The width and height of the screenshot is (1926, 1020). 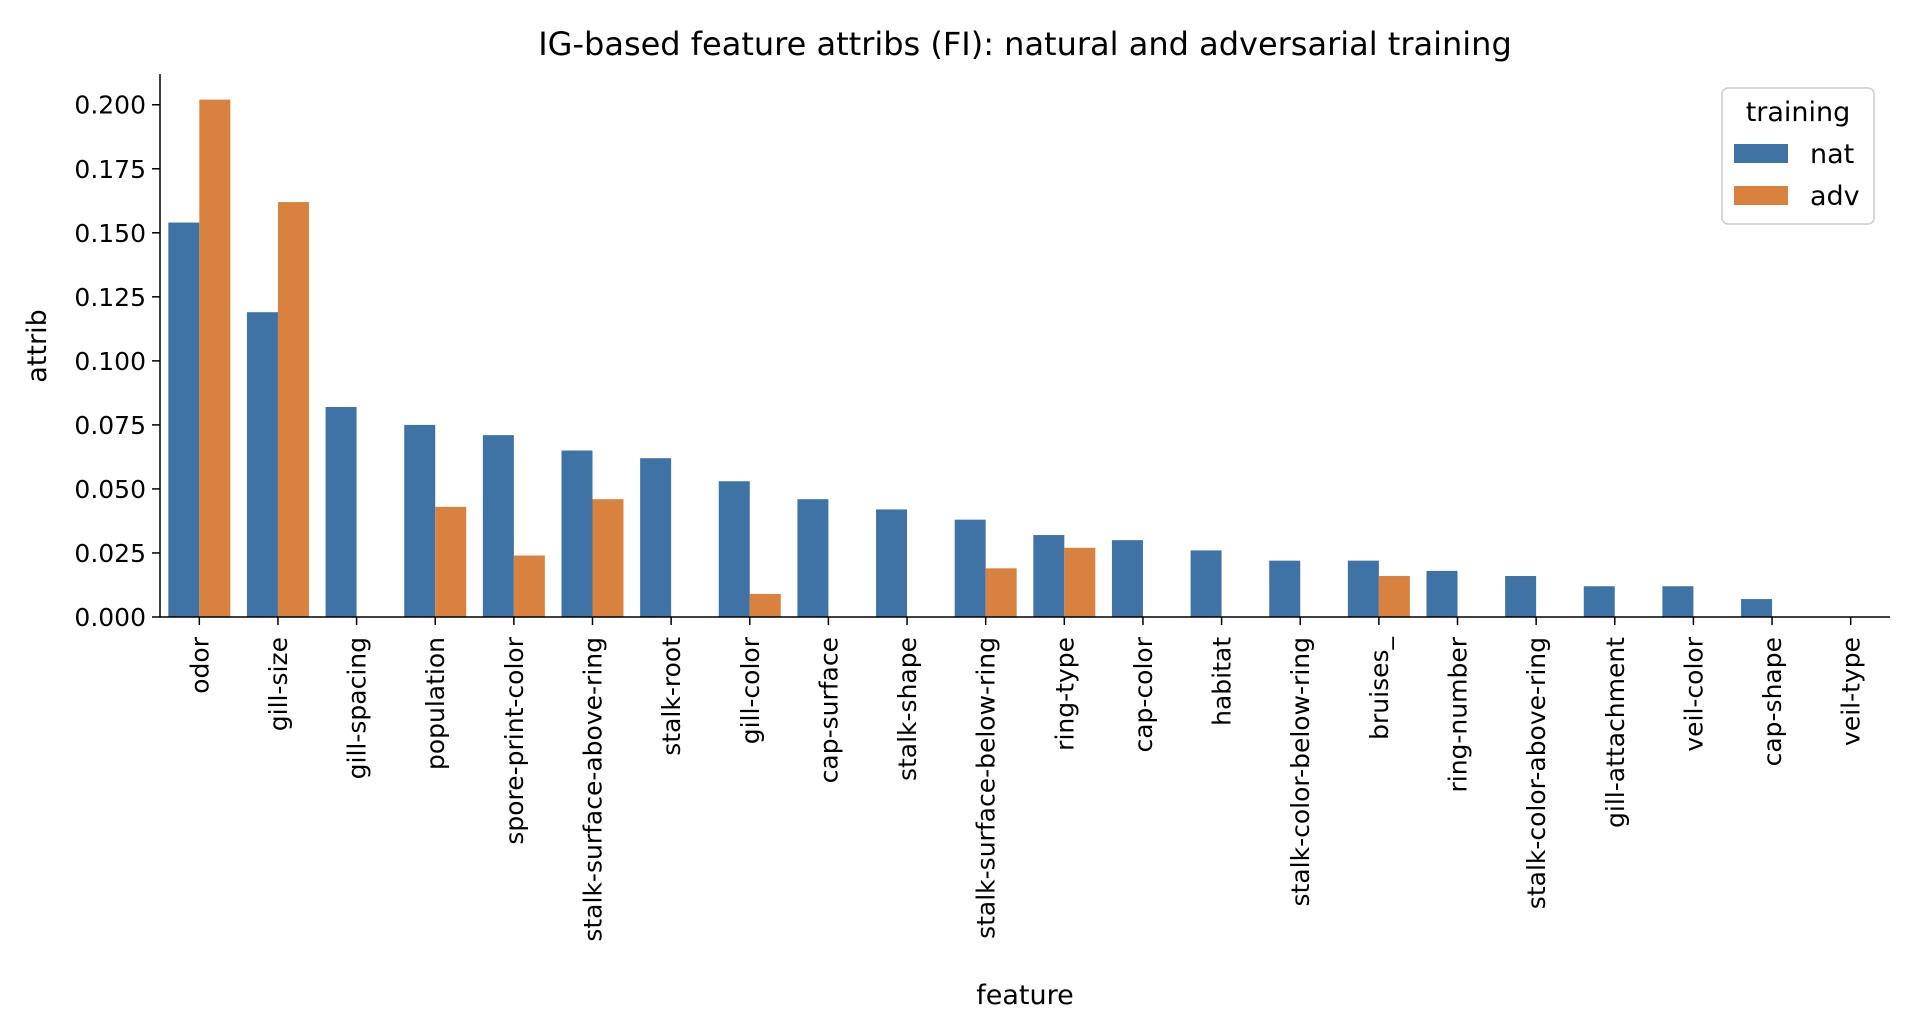 I want to click on x-tick-label: habitat, so click(x=1222, y=681).